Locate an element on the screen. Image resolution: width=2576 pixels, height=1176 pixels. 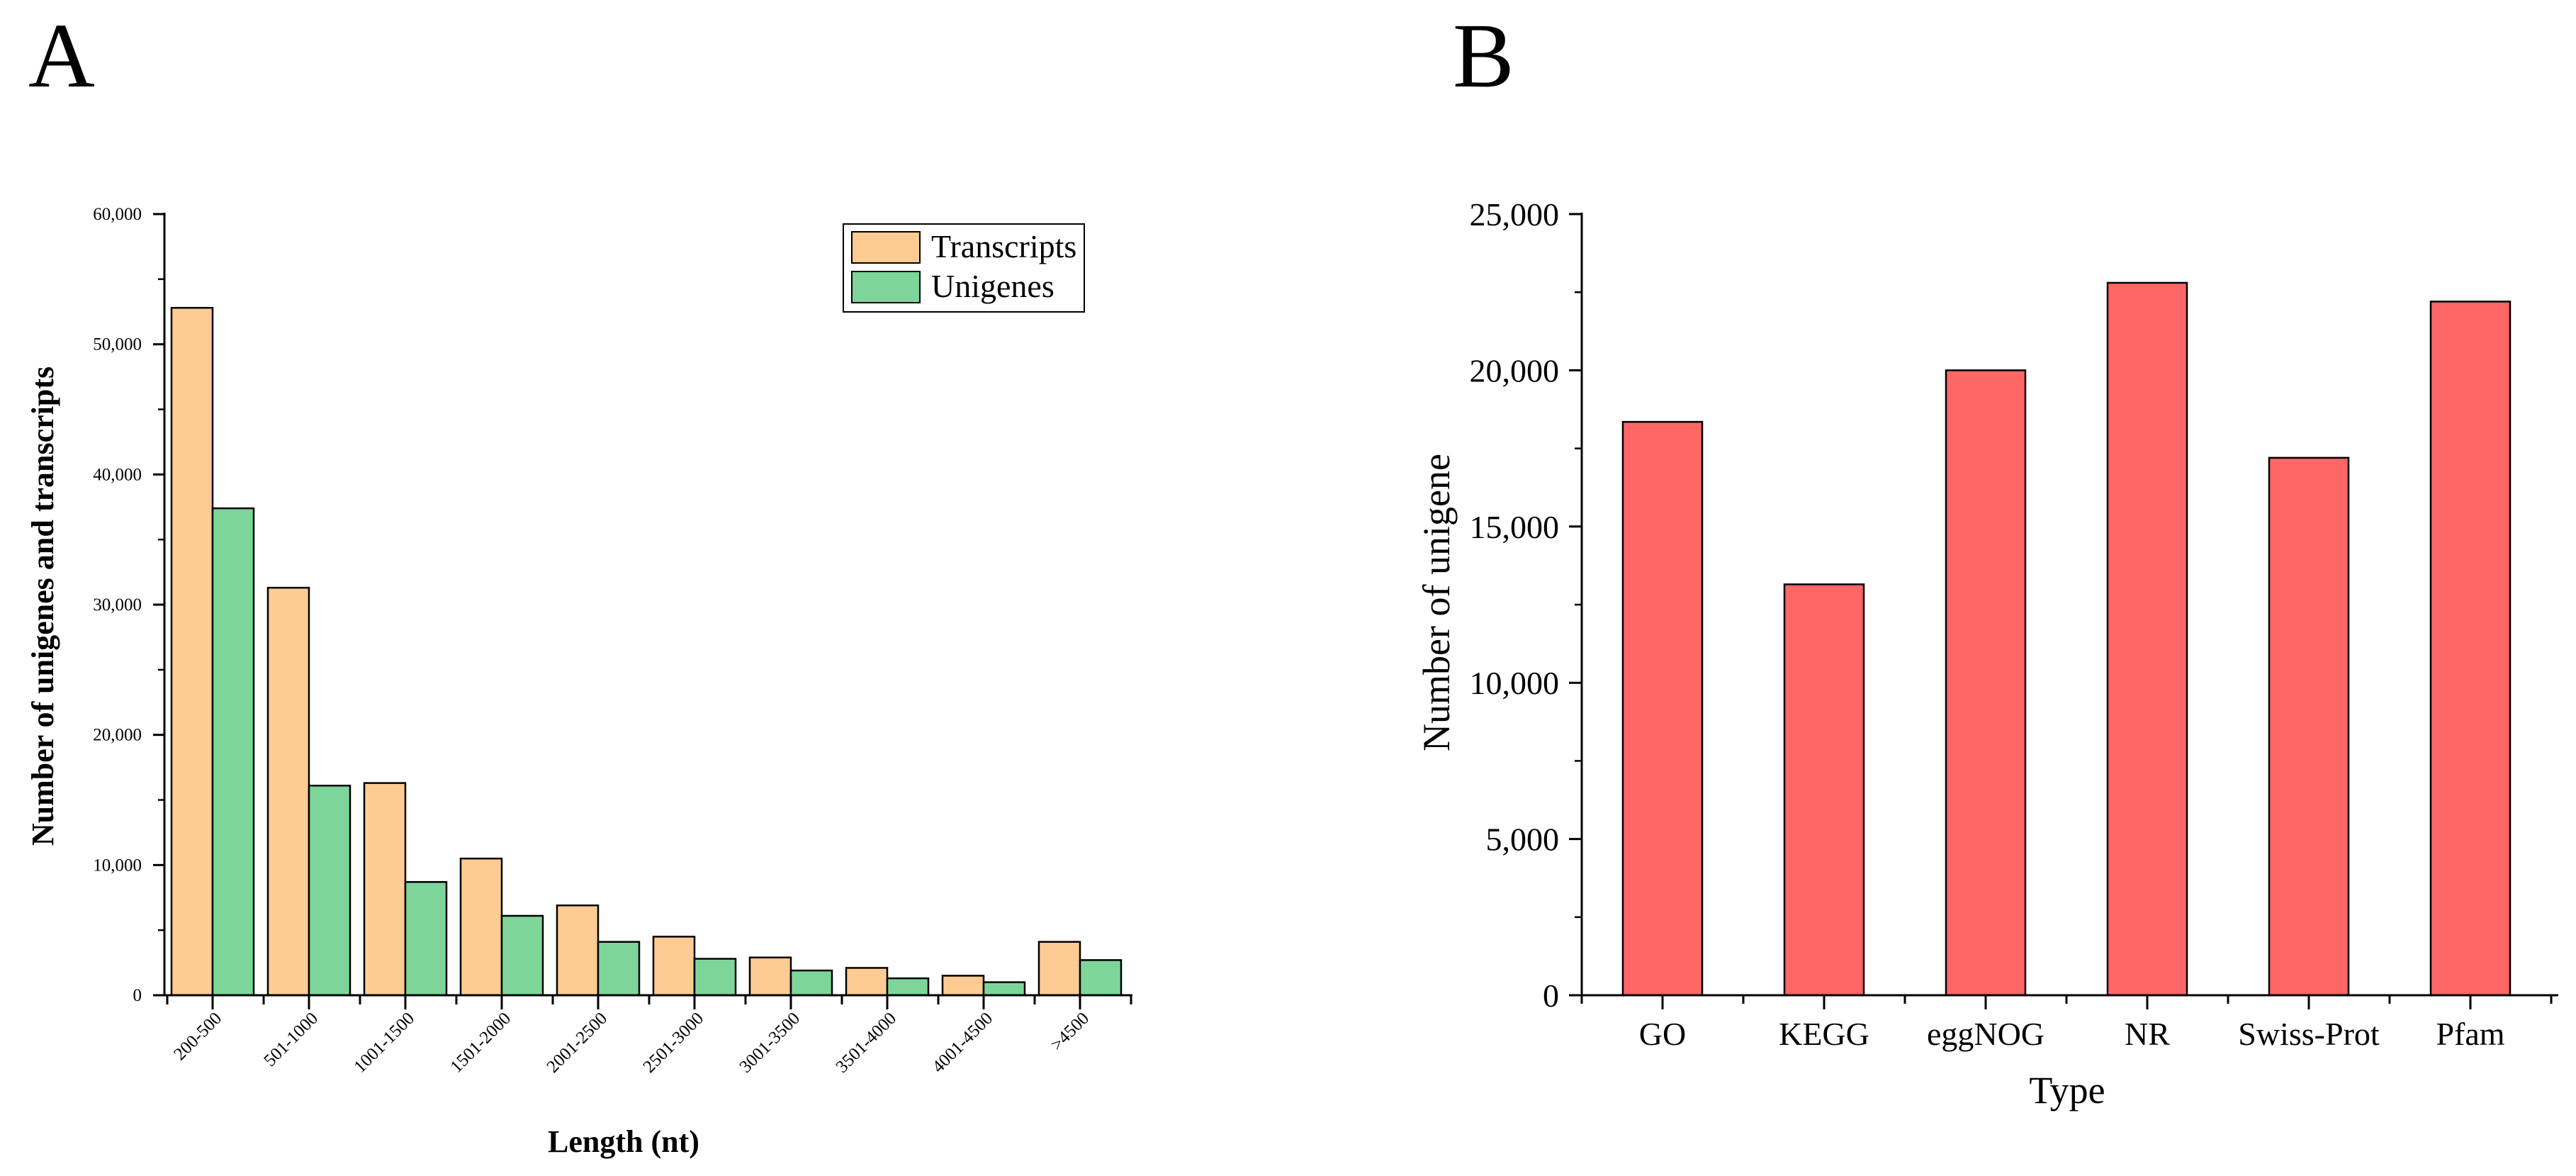
bar-transcripts-1501-2000 is located at coordinates (481, 927).